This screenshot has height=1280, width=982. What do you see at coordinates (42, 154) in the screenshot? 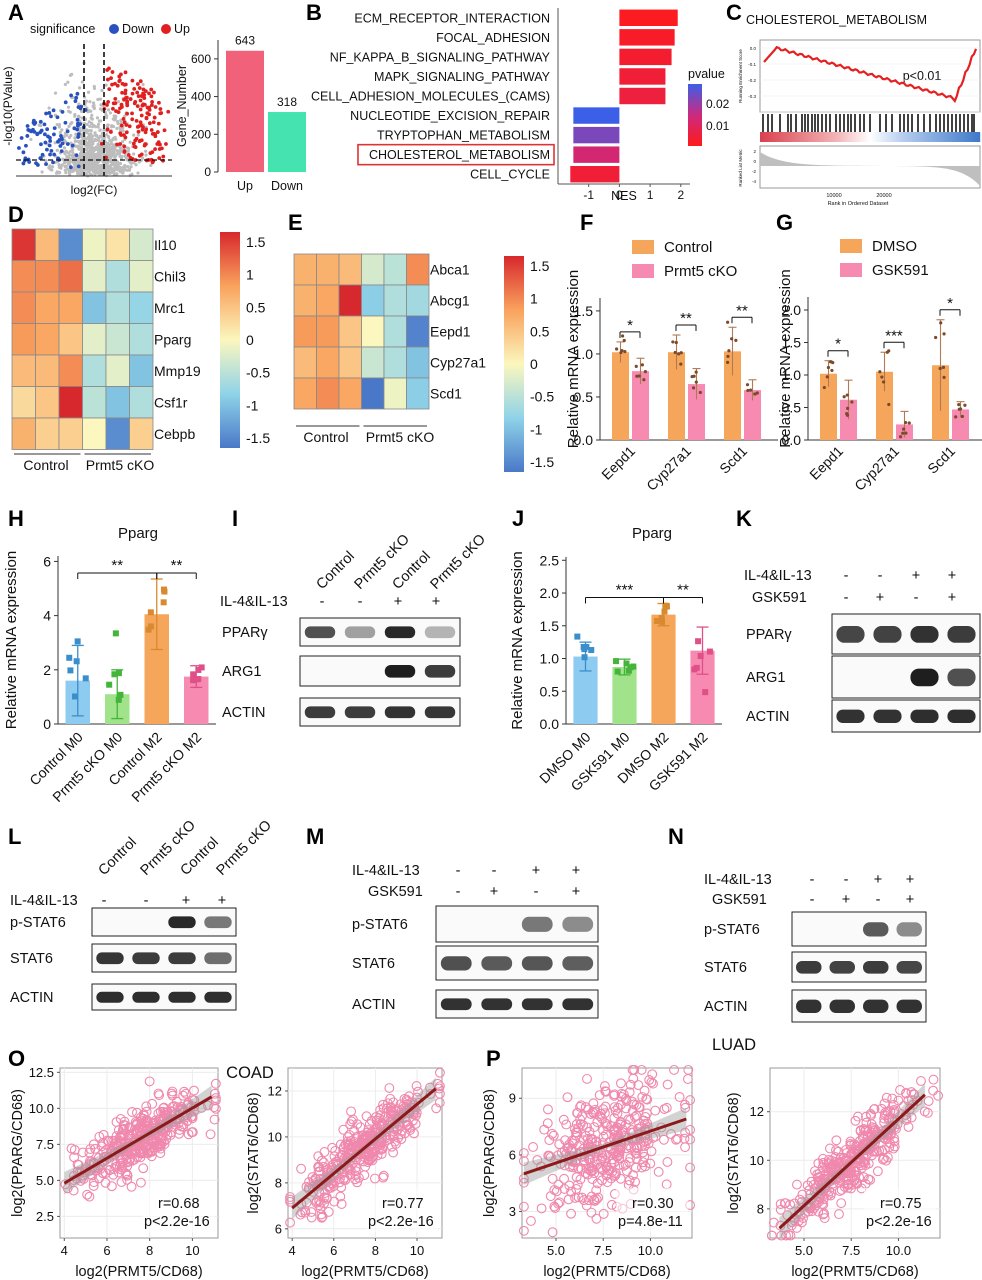
I see `down-point` at bounding box center [42, 154].